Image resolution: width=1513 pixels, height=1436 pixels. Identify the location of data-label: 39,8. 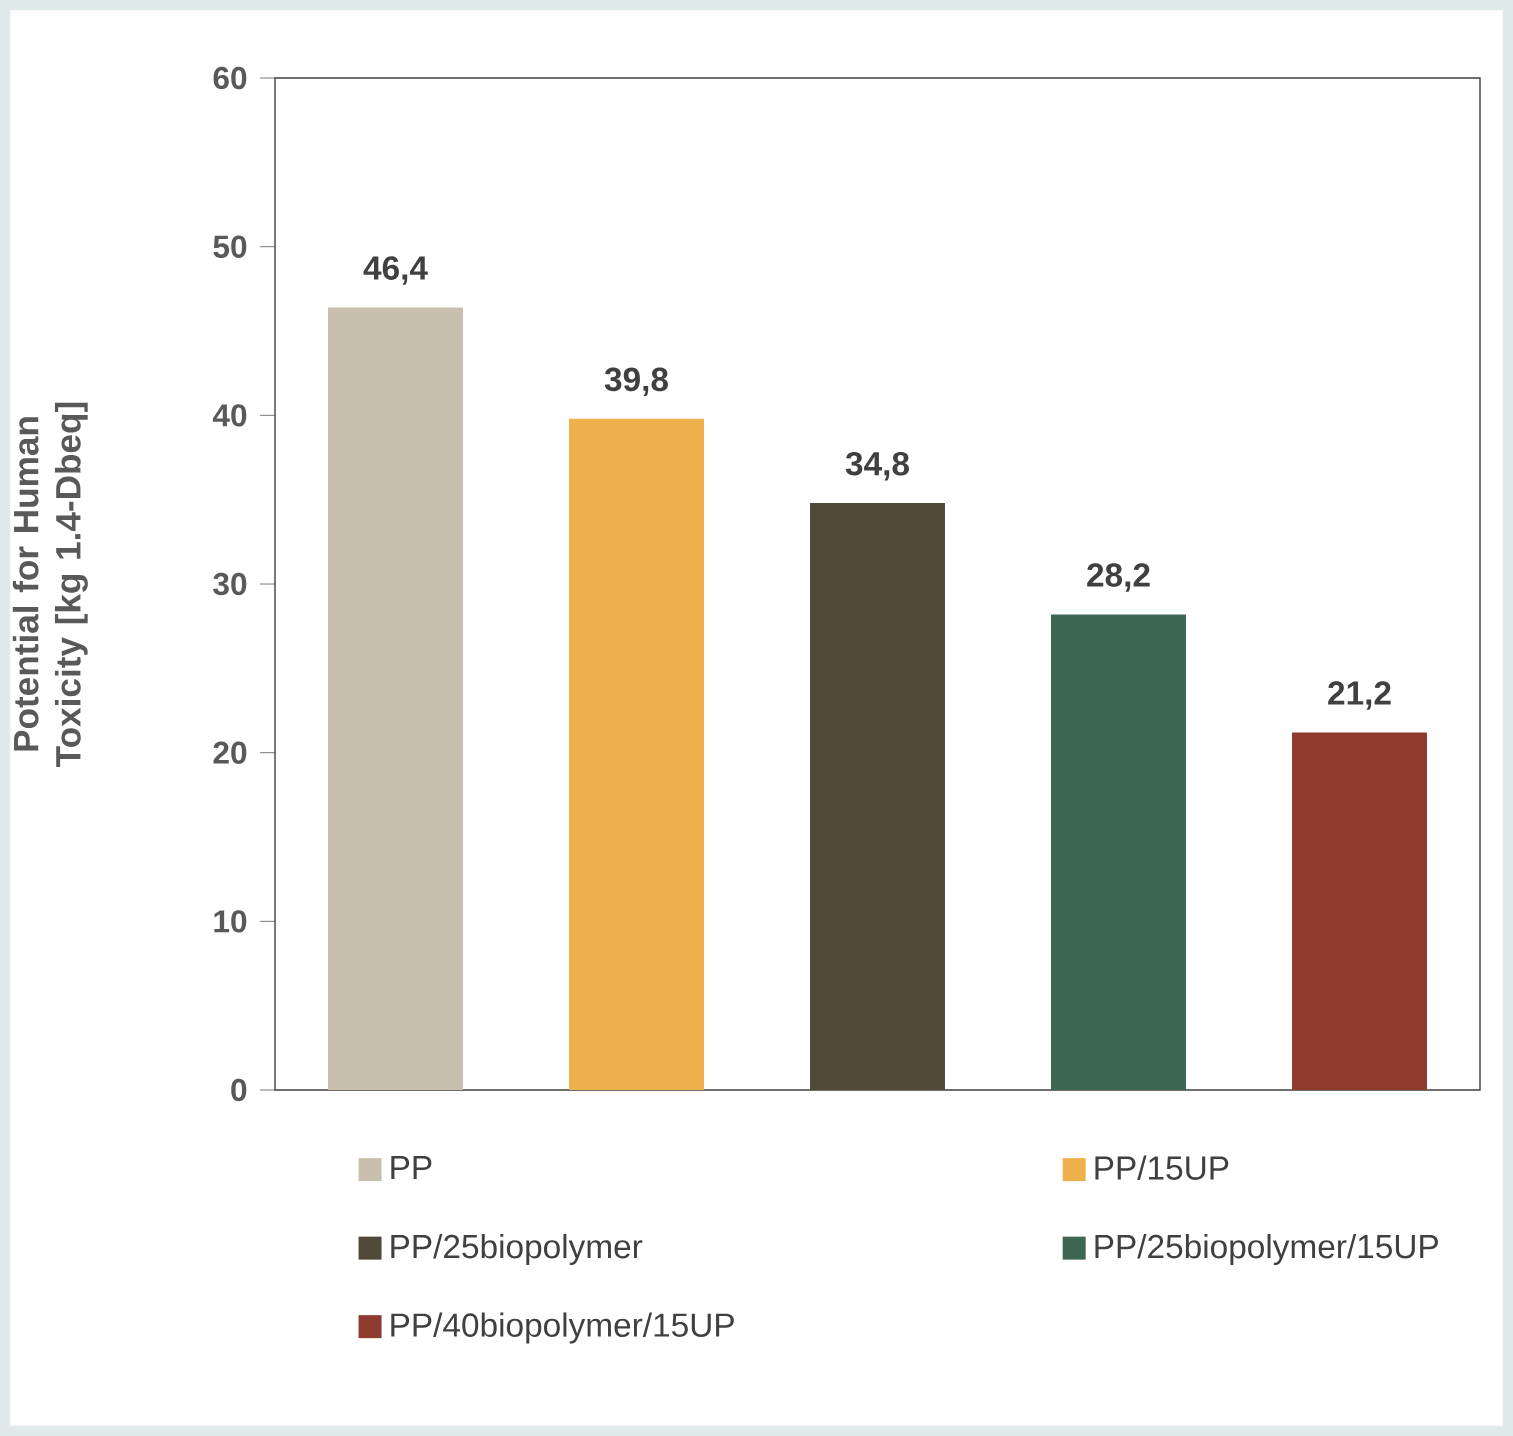
(636, 382).